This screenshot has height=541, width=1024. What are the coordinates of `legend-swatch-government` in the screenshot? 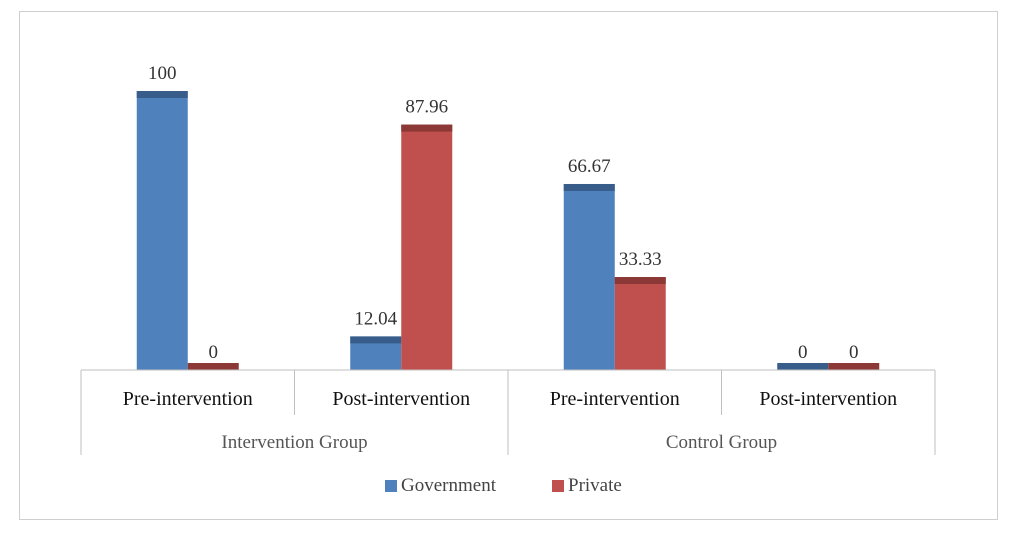 It's located at (391, 486).